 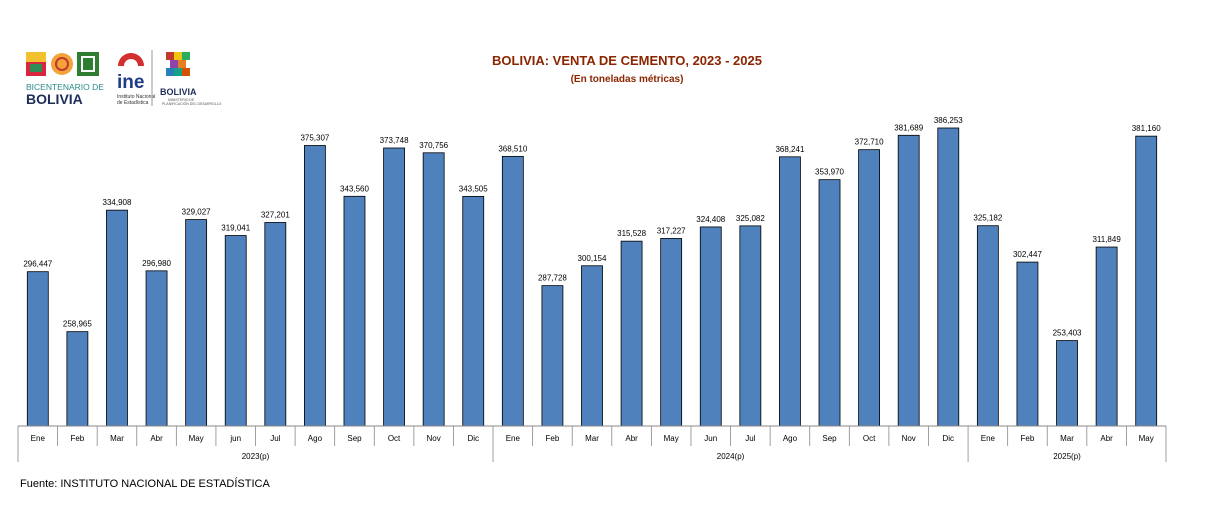 I want to click on data-label: 368,241, so click(x=789, y=149).